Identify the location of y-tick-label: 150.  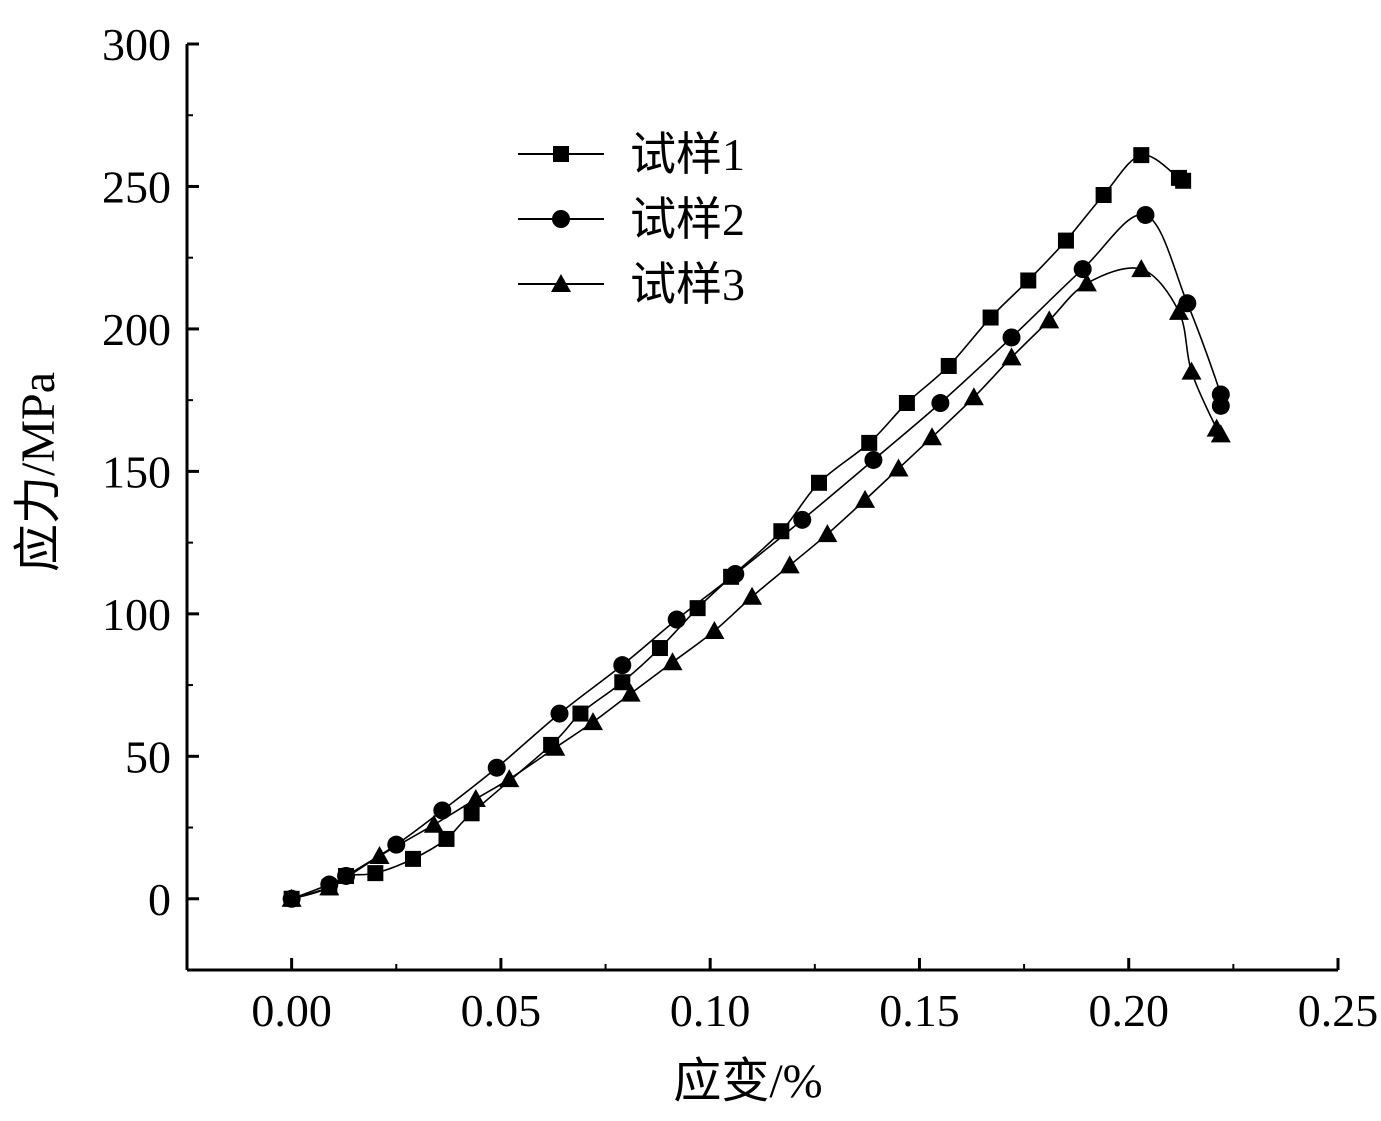
(136, 471).